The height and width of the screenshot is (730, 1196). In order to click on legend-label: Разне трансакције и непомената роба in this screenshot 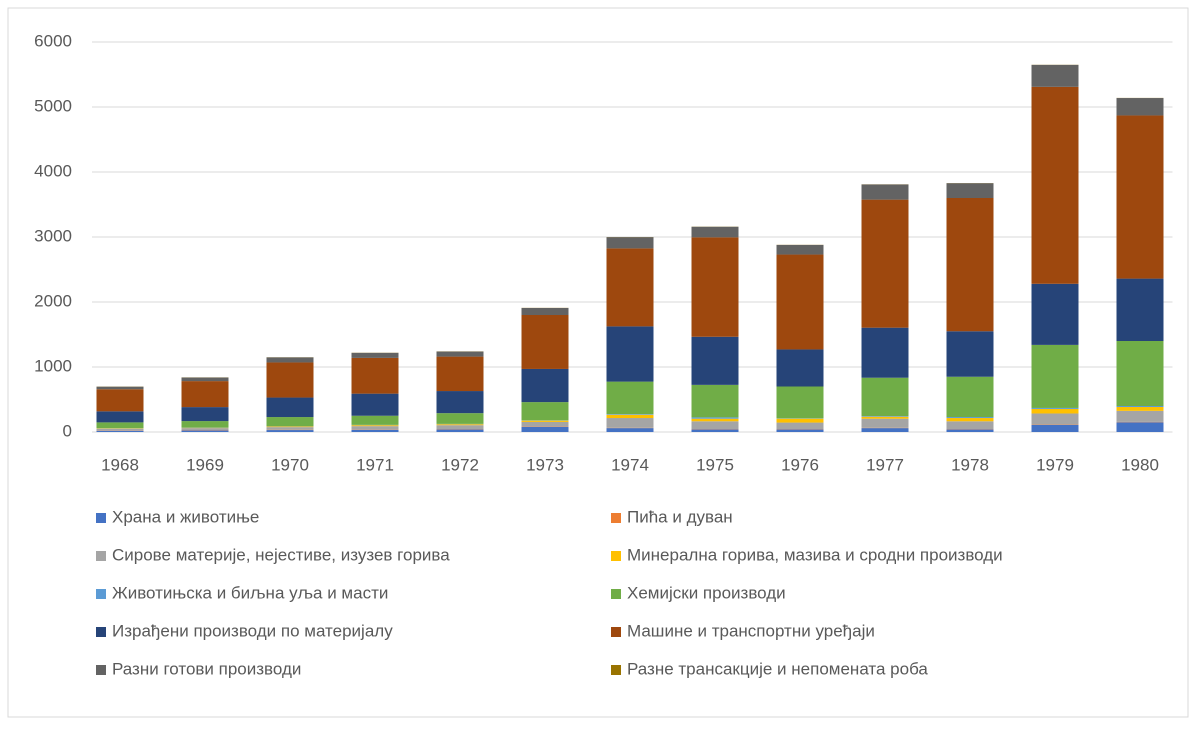, I will do `click(777, 668)`.